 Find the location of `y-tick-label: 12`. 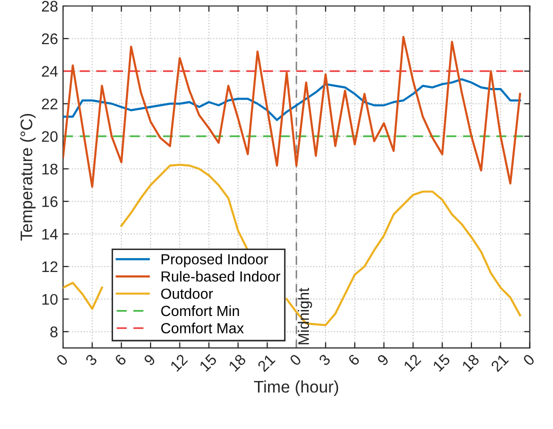

y-tick-label: 12 is located at coordinates (50, 266).